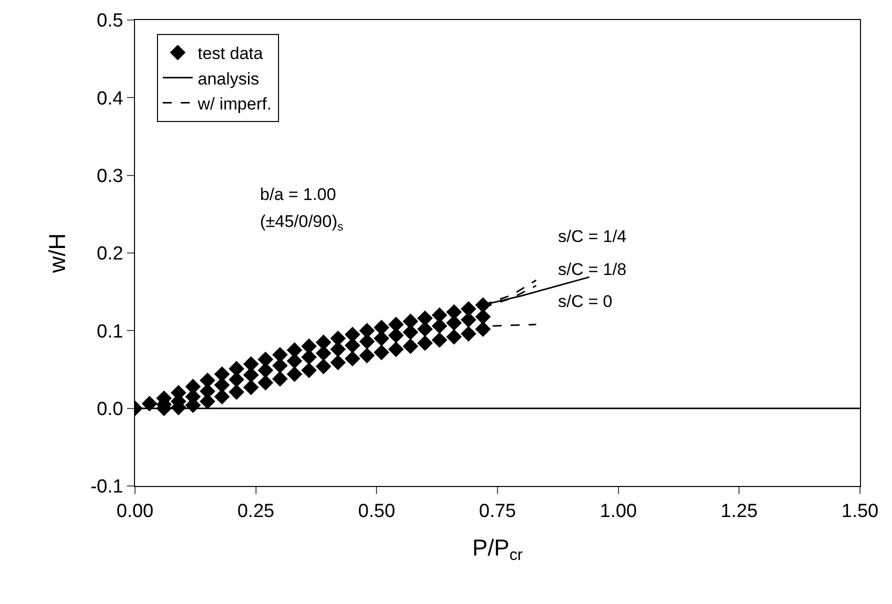 The height and width of the screenshot is (604, 892). I want to click on x-axis-title: P/P$_{cr}$, so click(498, 549).